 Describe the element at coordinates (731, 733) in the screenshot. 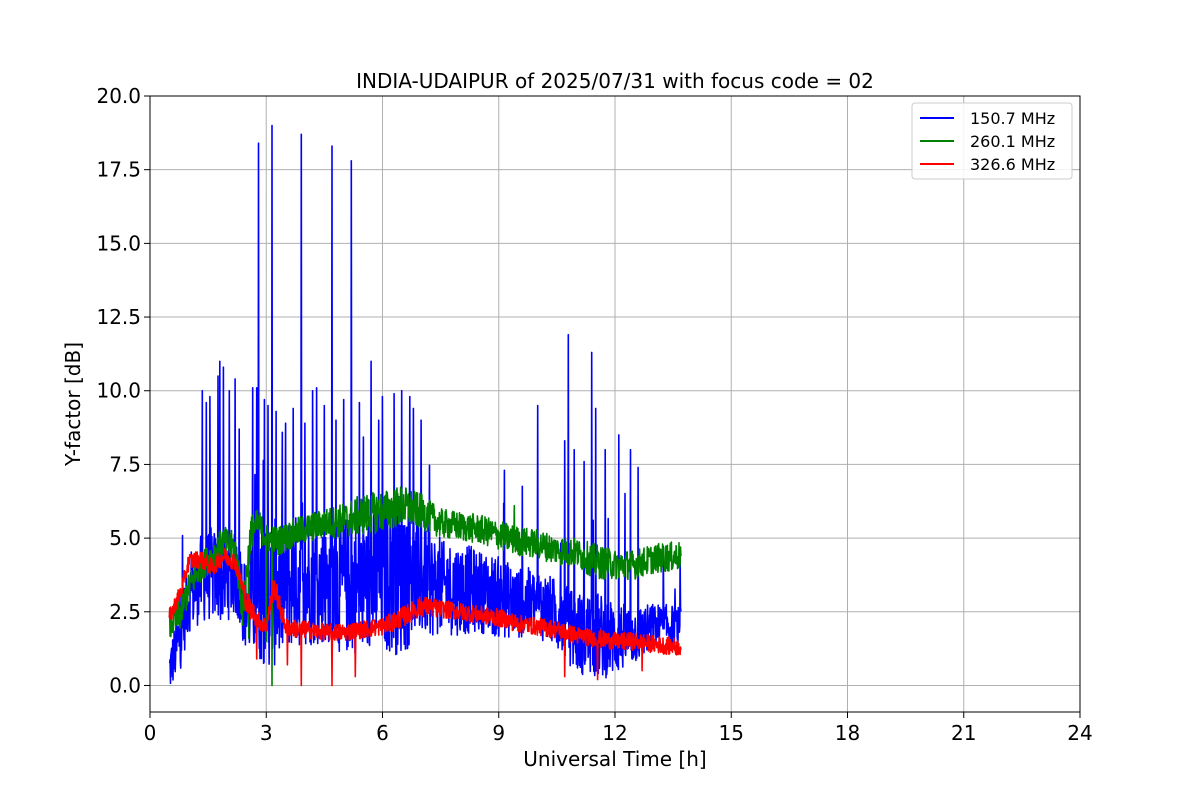

I see `x-tick-label: 15` at that location.